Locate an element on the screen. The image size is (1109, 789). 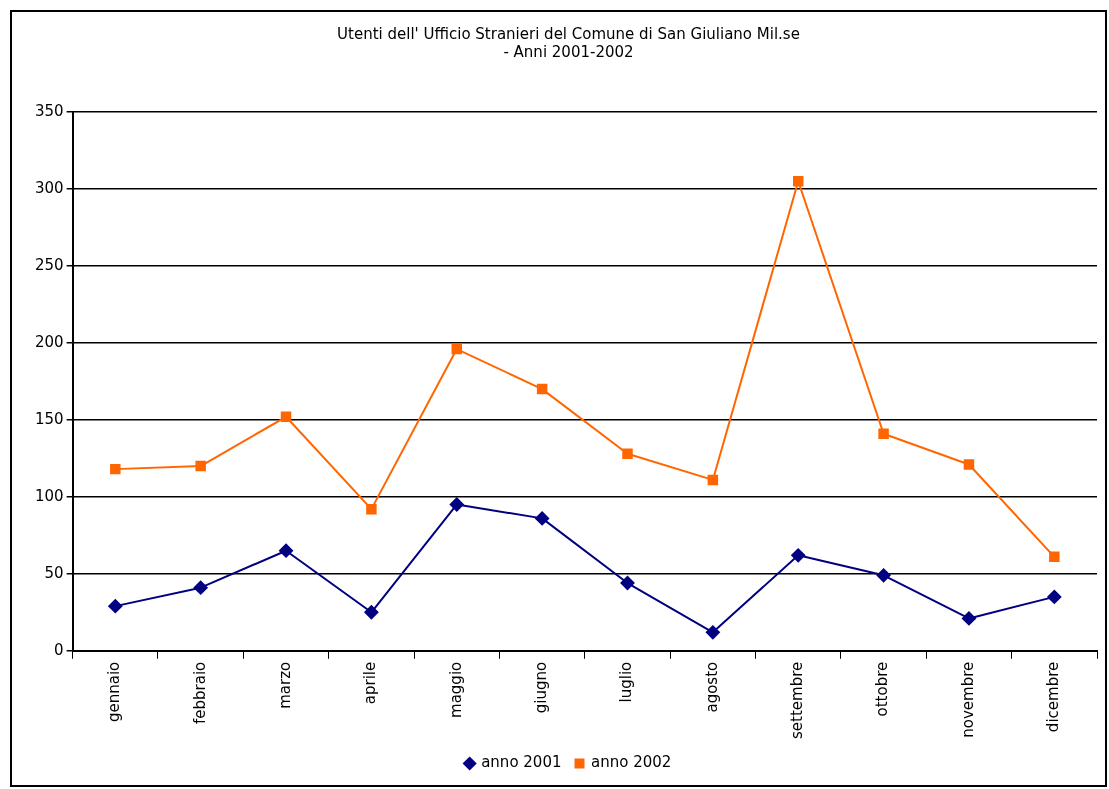
x-tick-label: maggio is located at coordinates (455, 689).